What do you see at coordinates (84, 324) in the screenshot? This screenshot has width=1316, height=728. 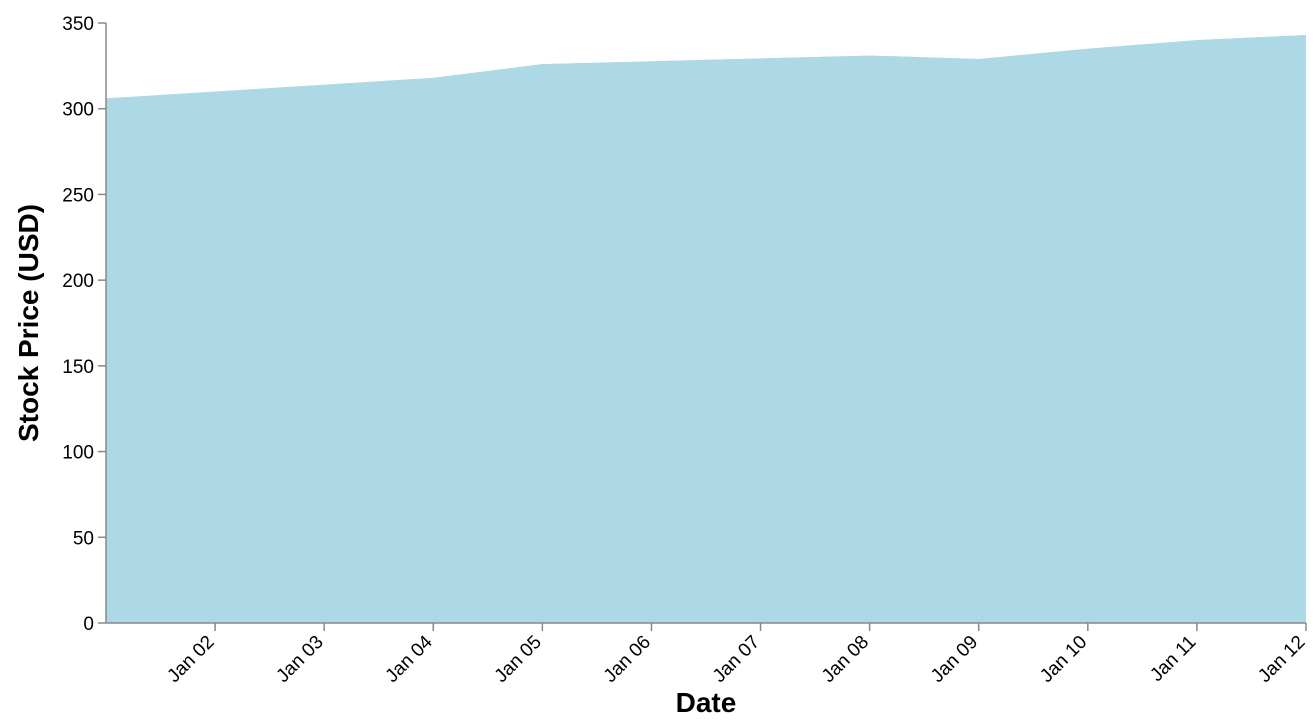 I see `y-axis: 0 50 100 150 200 250 300 350` at bounding box center [84, 324].